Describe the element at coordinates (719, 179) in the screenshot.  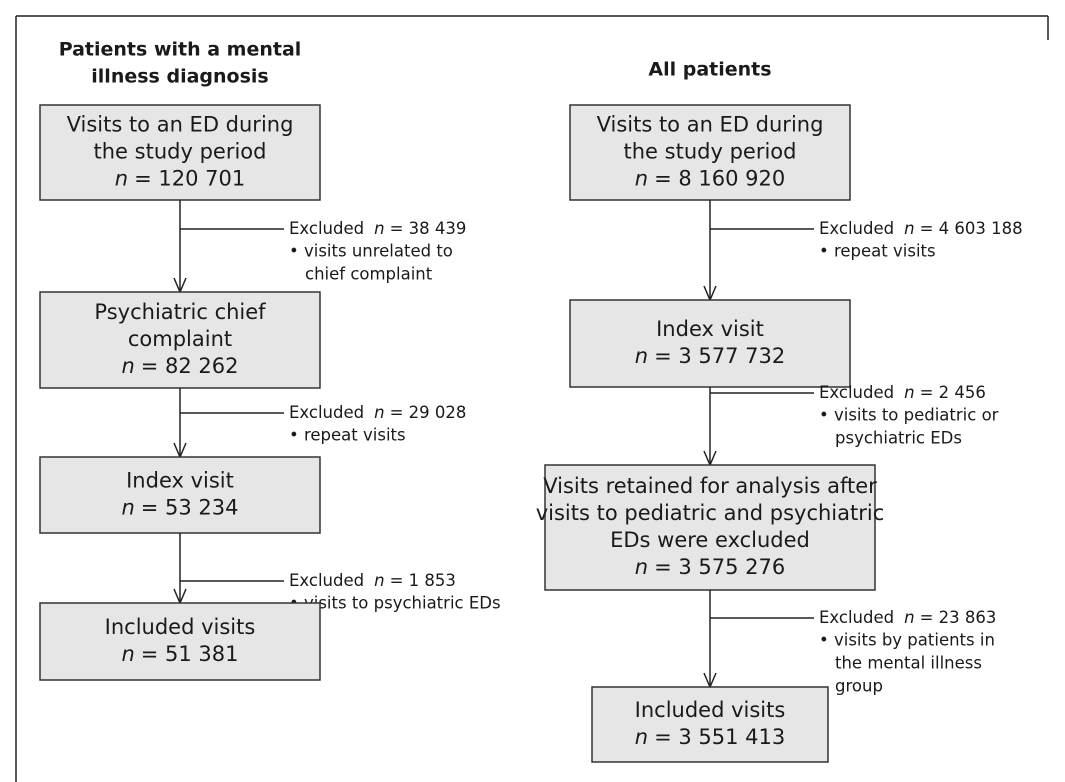
I see `count-value: = 8 160 920` at that location.